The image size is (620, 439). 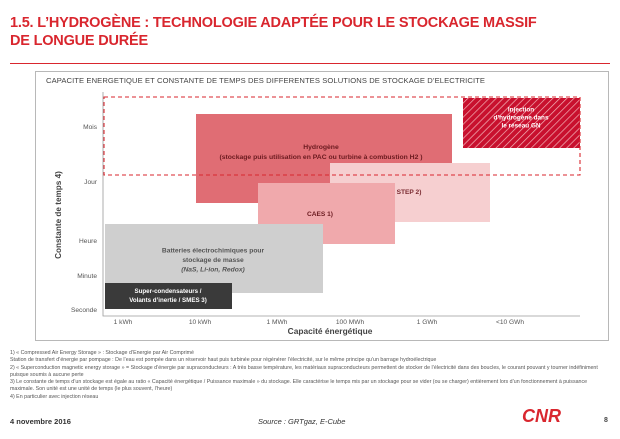 What do you see at coordinates (40, 421) in the screenshot?
I see `footer-date: 4 novembre 2016` at bounding box center [40, 421].